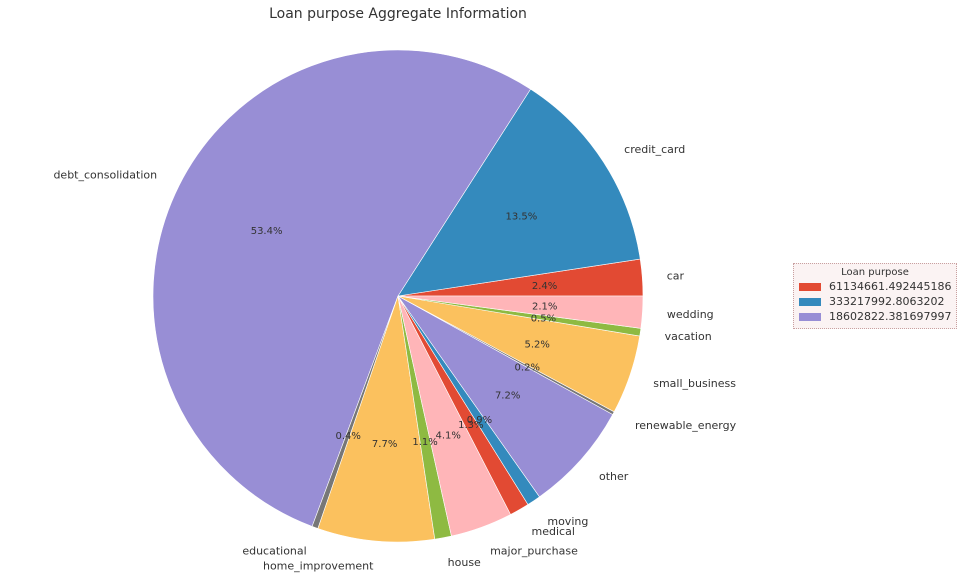 The width and height of the screenshot is (963, 578). What do you see at coordinates (105, 175) in the screenshot?
I see `slice-label: debt_consolidation` at bounding box center [105, 175].